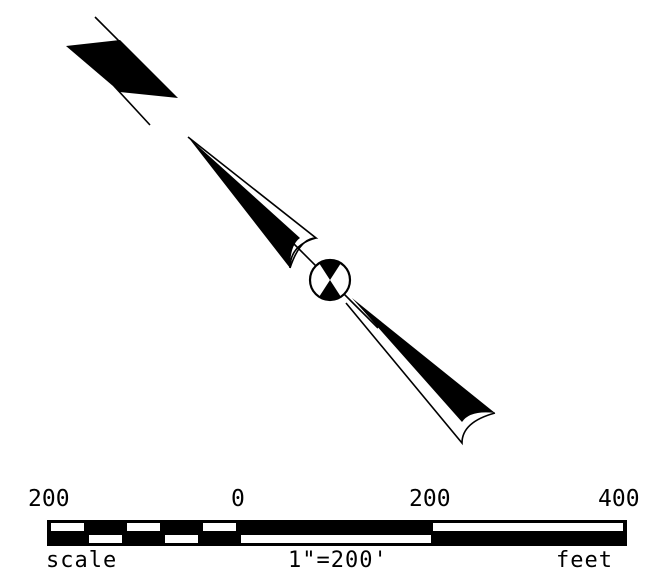 This screenshot has height=582, width=645. I want to click on center-symbol, so click(334, 284).